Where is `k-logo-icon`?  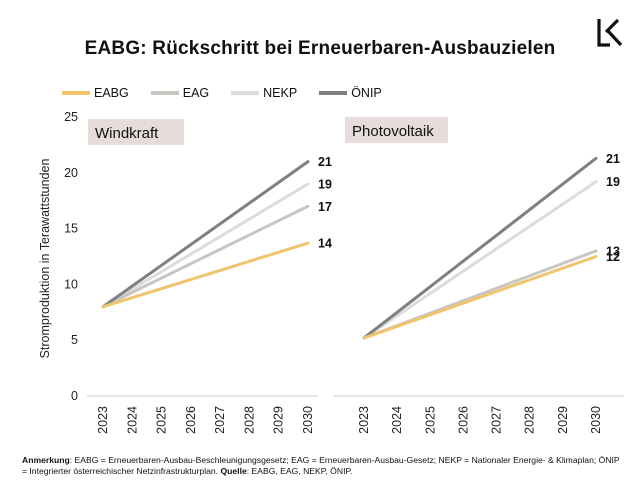
k-logo-icon is located at coordinates (610, 32).